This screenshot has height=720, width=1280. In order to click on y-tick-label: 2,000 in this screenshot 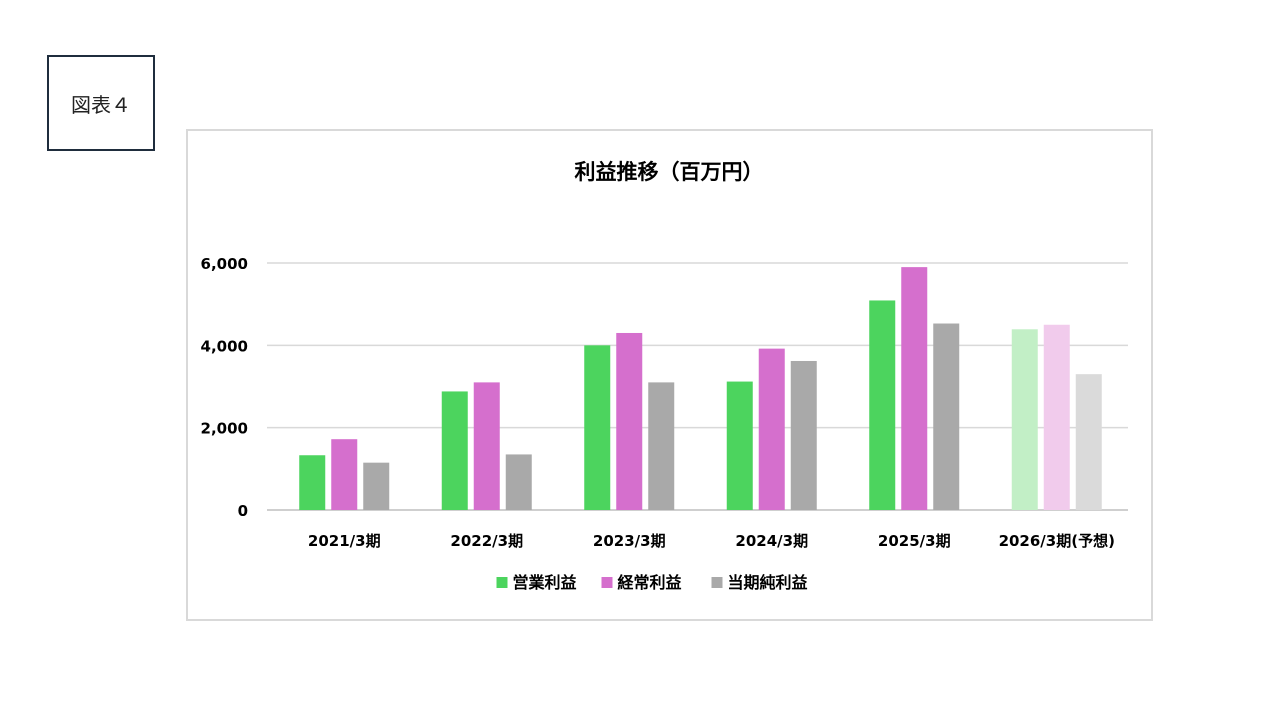, I will do `click(224, 429)`.